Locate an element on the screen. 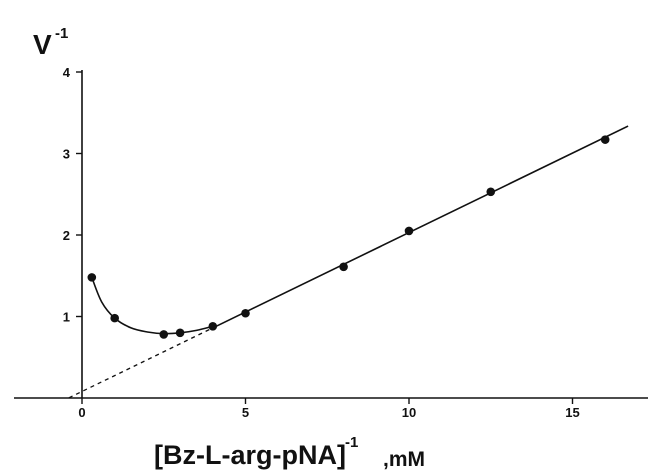 The height and width of the screenshot is (472, 651). x-tick-label: 5 is located at coordinates (245, 412).